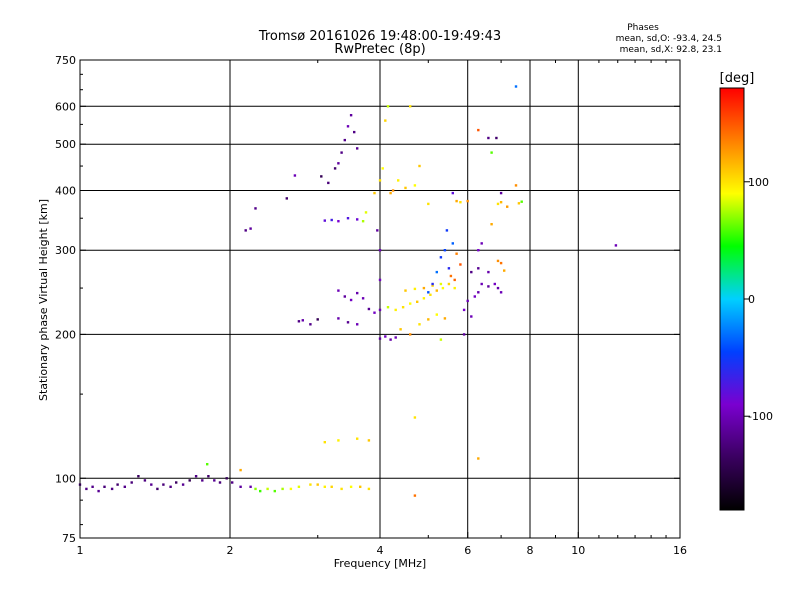 The width and height of the screenshot is (800, 600). Describe the element at coordinates (758, 182) in the screenshot. I see `colorbar-tick-label: 100` at that location.